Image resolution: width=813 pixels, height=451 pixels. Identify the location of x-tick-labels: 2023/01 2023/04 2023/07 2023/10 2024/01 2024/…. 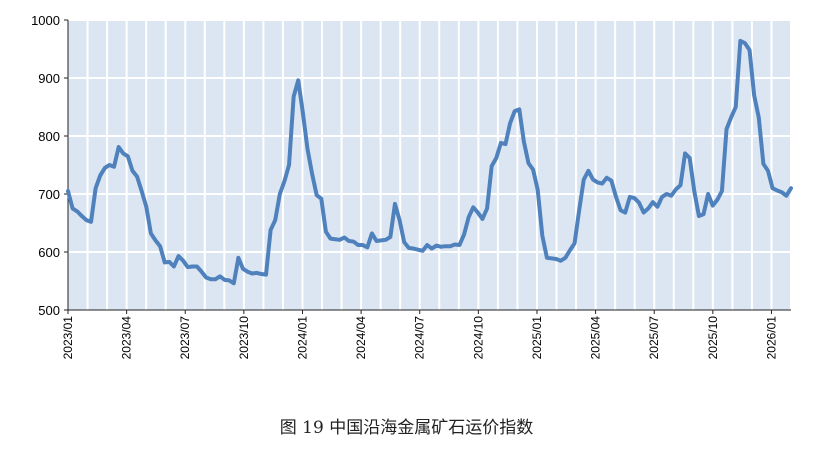
(419, 334).